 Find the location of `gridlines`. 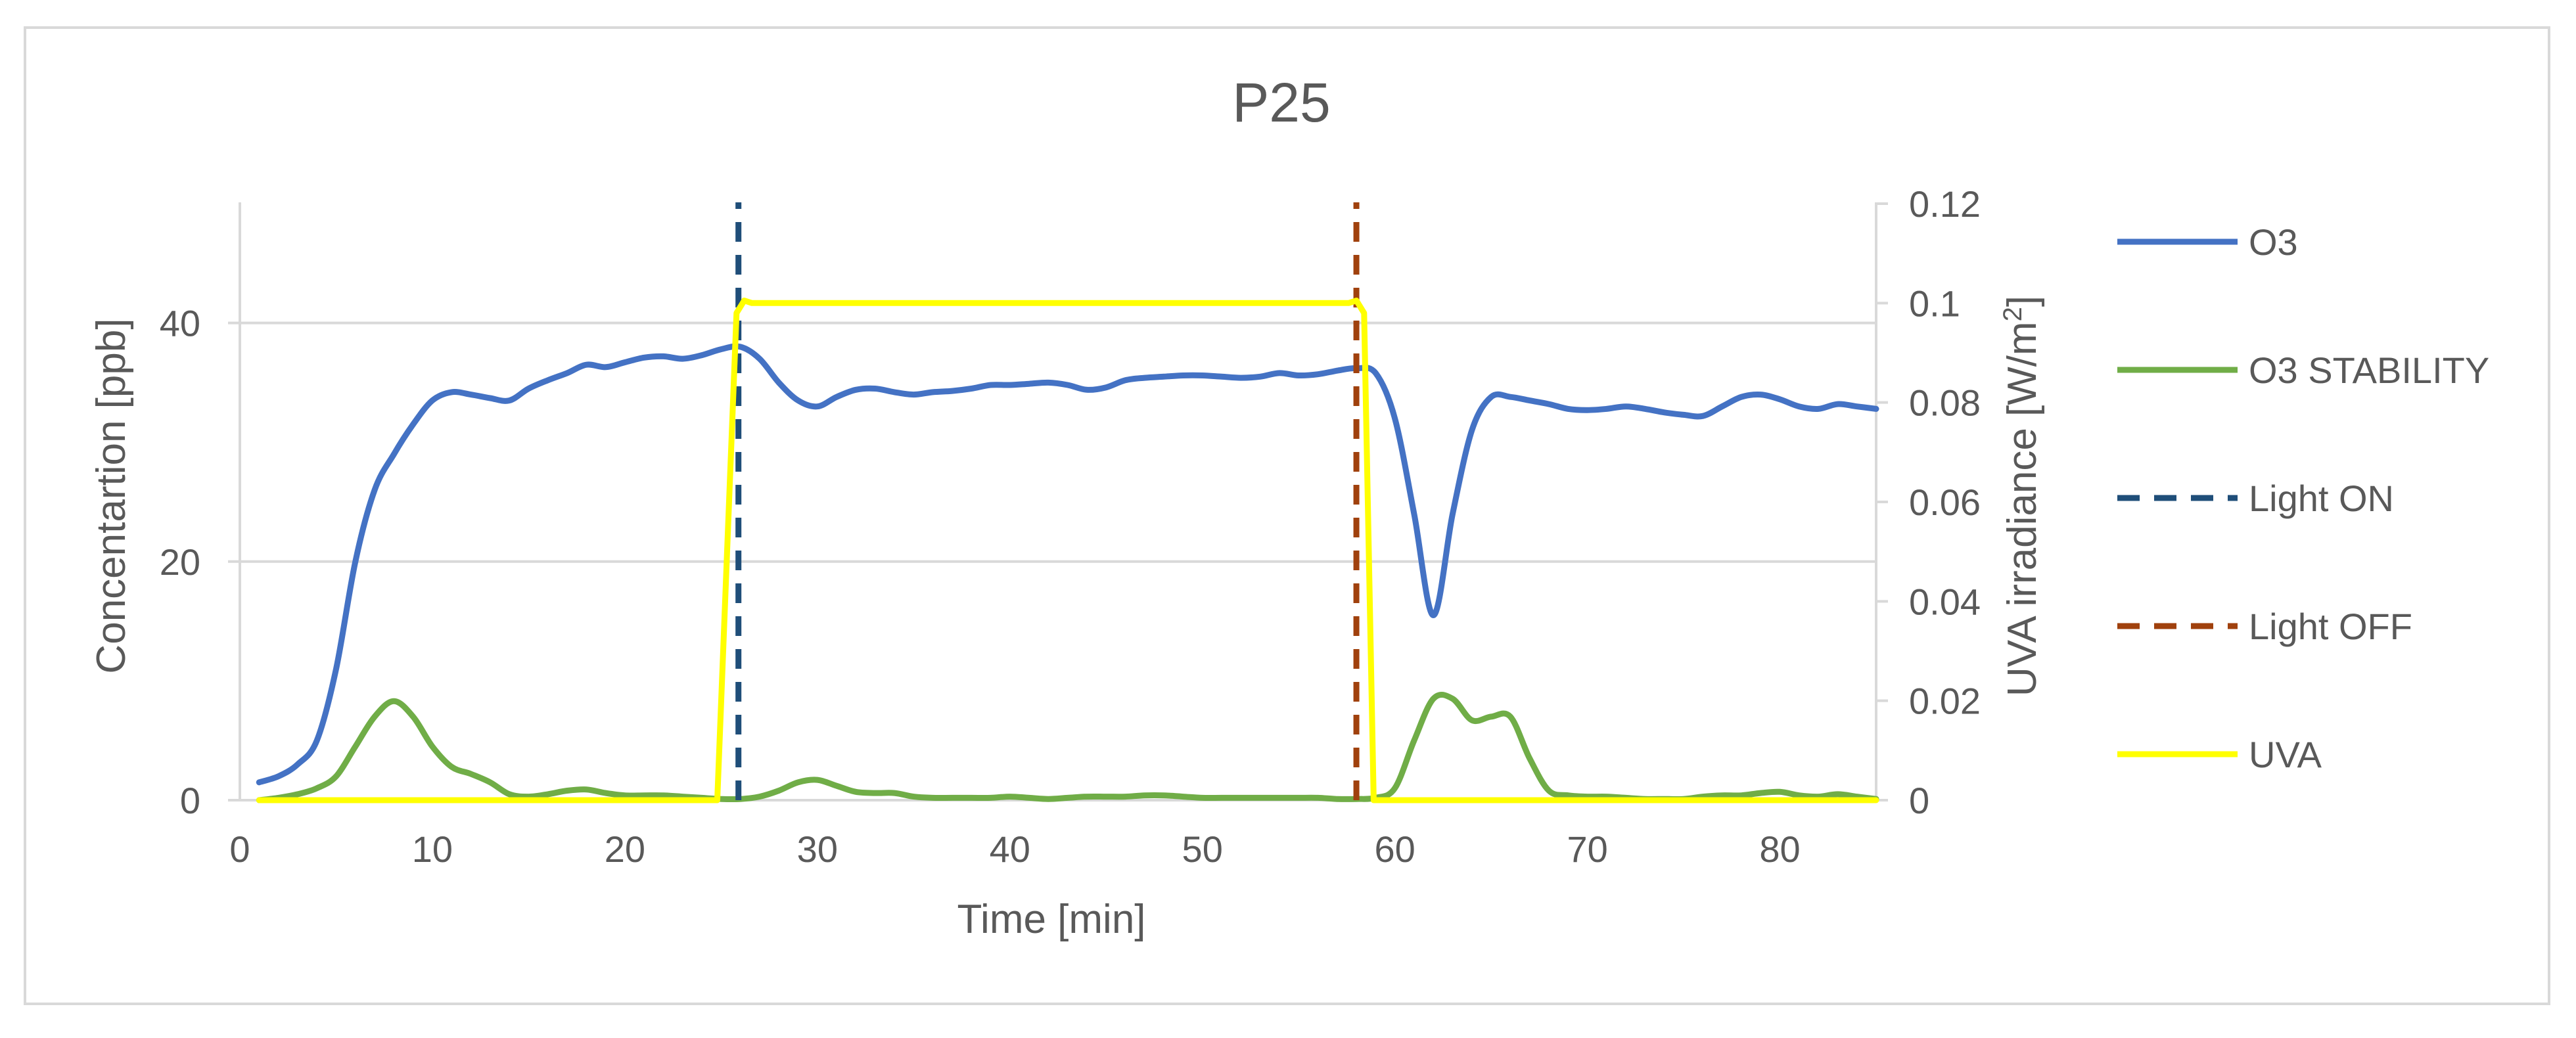

gridlines is located at coordinates (1058, 442).